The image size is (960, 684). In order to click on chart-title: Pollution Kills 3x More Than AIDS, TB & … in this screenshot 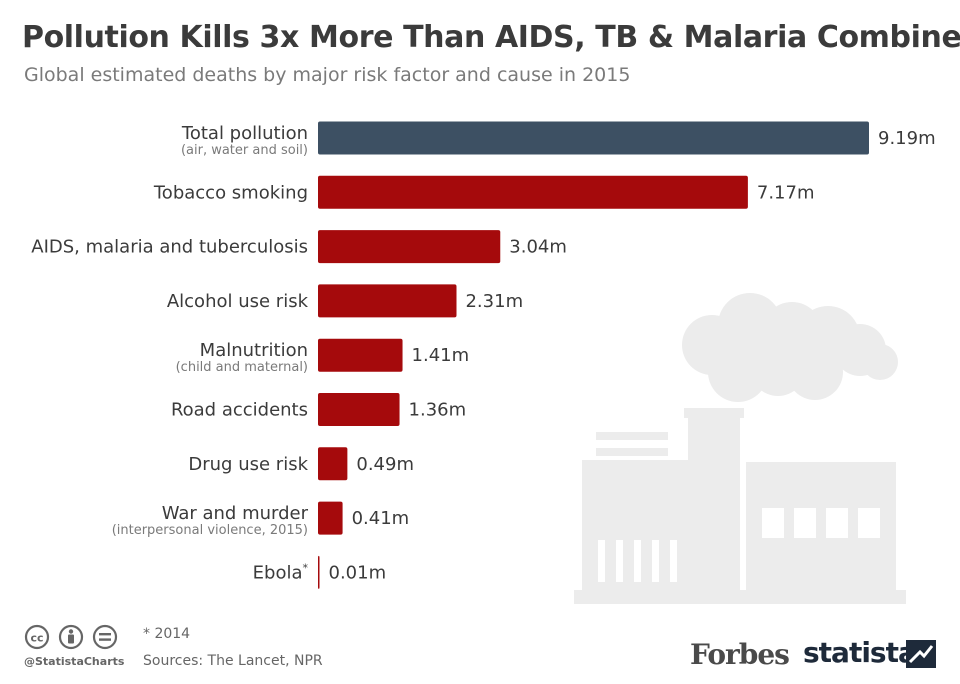, I will do `click(491, 37)`.